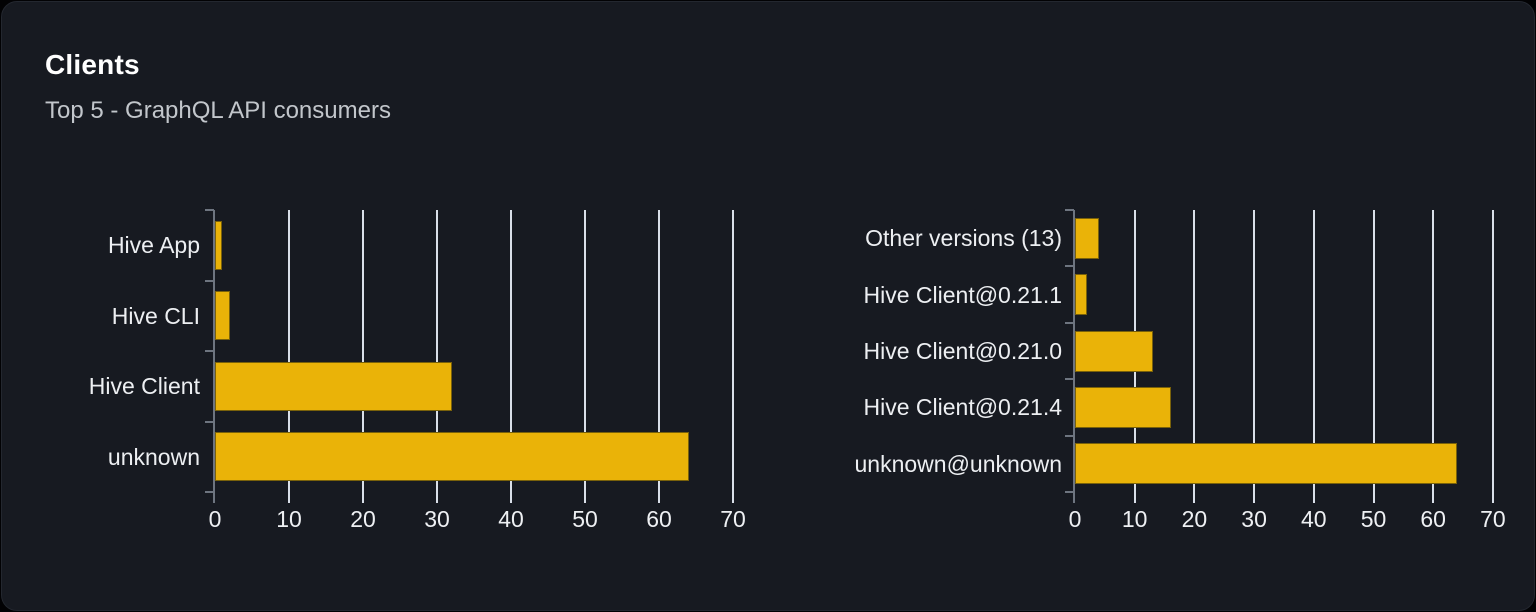 The height and width of the screenshot is (612, 1536). What do you see at coordinates (153, 456) in the screenshot?
I see `category-label: unknown` at bounding box center [153, 456].